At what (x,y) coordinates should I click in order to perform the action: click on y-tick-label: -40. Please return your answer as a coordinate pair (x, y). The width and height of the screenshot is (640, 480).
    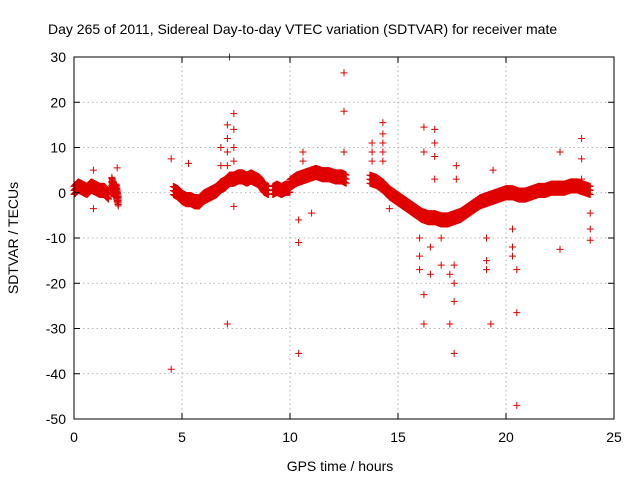
    Looking at the image, I should click on (56, 374).